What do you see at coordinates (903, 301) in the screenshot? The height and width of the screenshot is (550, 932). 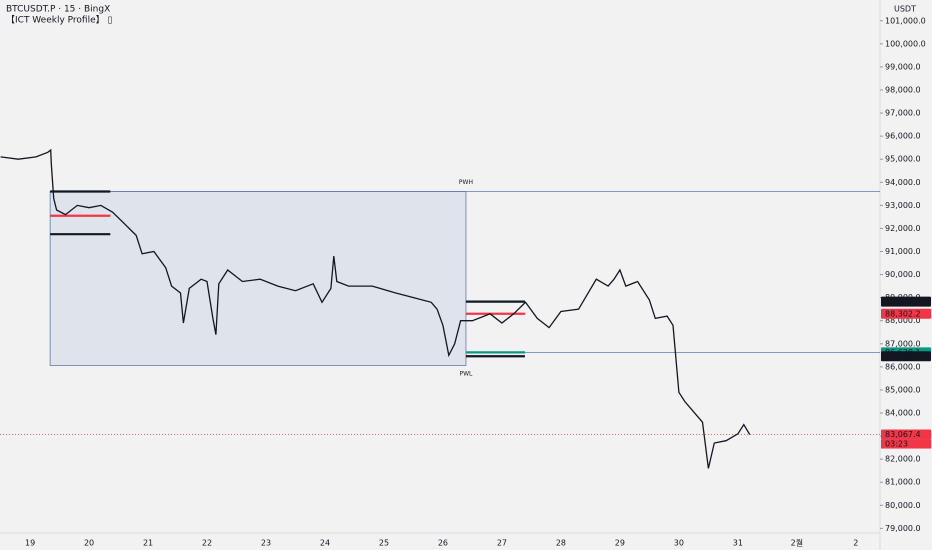 I see `price-label: 88,828.2` at bounding box center [903, 301].